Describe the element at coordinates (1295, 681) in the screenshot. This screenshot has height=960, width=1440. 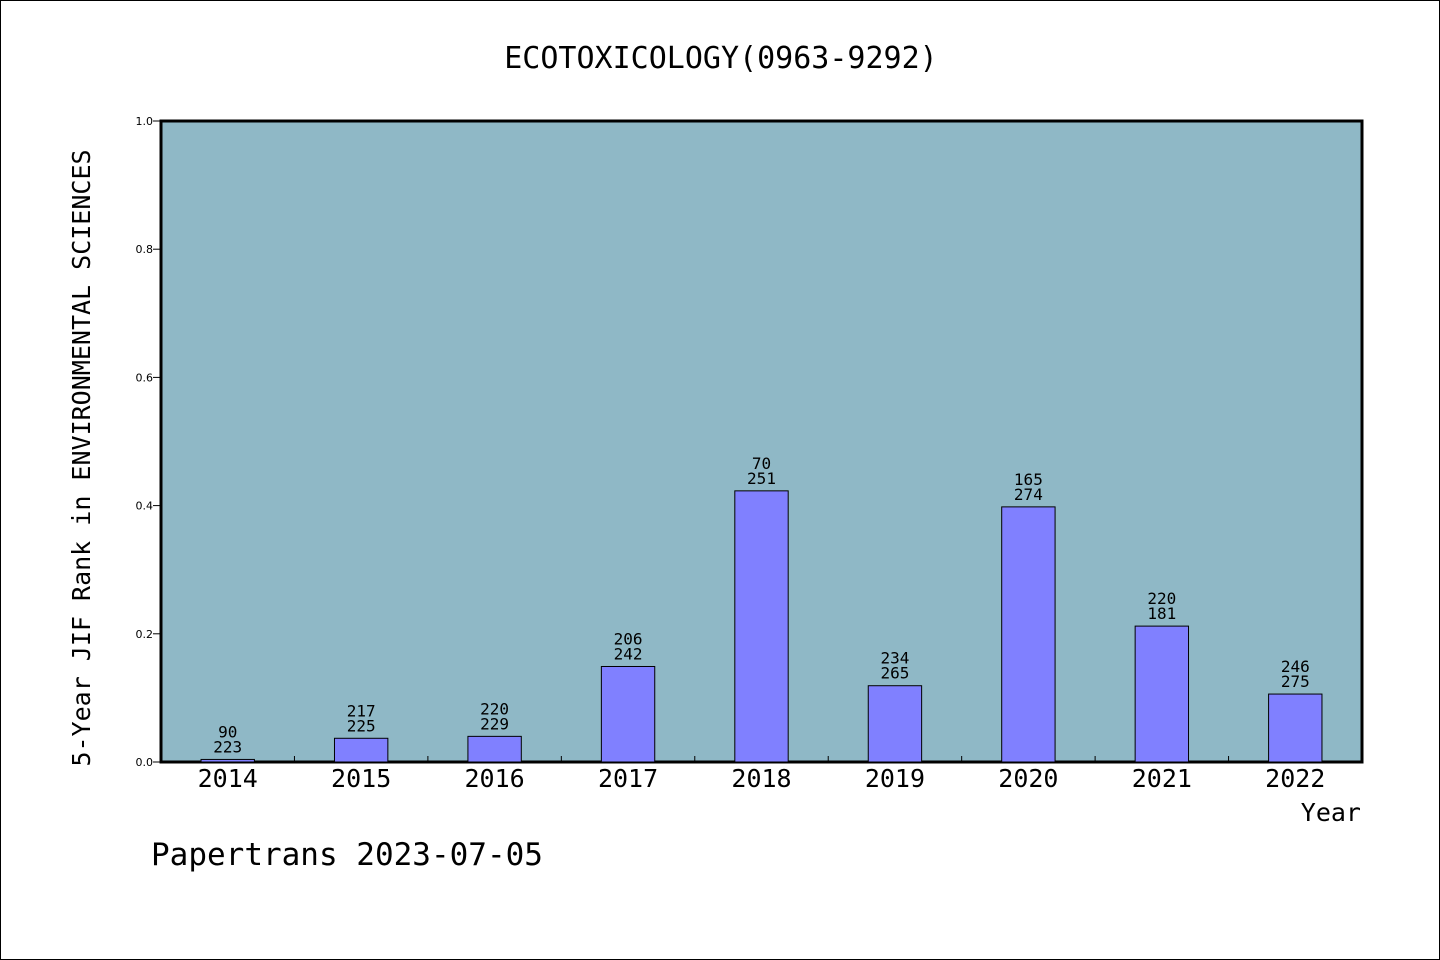
I see `bar-label-bottom: 275` at that location.